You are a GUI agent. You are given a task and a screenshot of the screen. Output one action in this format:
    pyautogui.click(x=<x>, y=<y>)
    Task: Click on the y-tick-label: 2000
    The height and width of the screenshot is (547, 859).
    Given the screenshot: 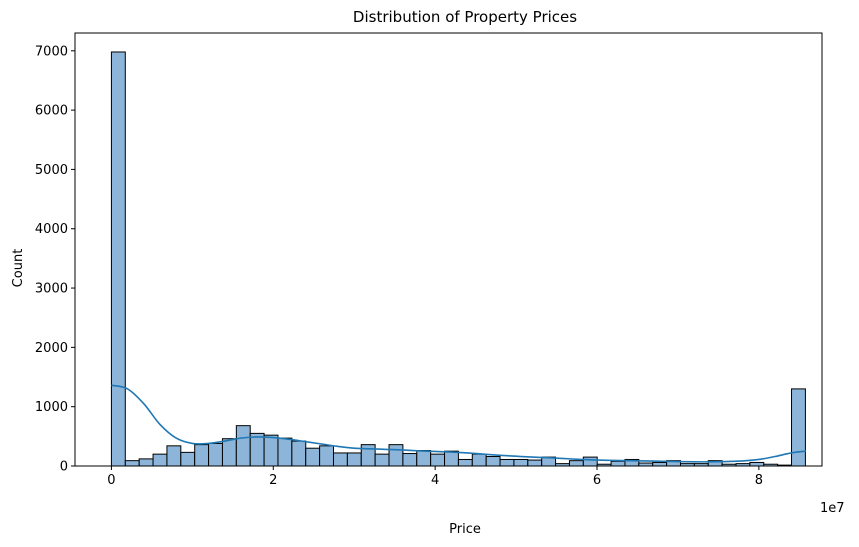 What is the action you would take?
    pyautogui.click(x=51, y=348)
    